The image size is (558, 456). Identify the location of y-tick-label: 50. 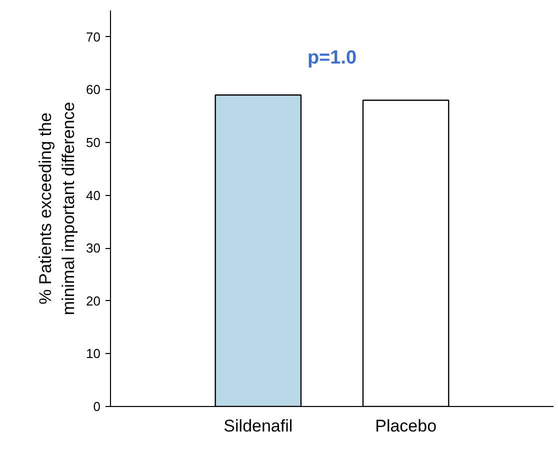
(93, 142).